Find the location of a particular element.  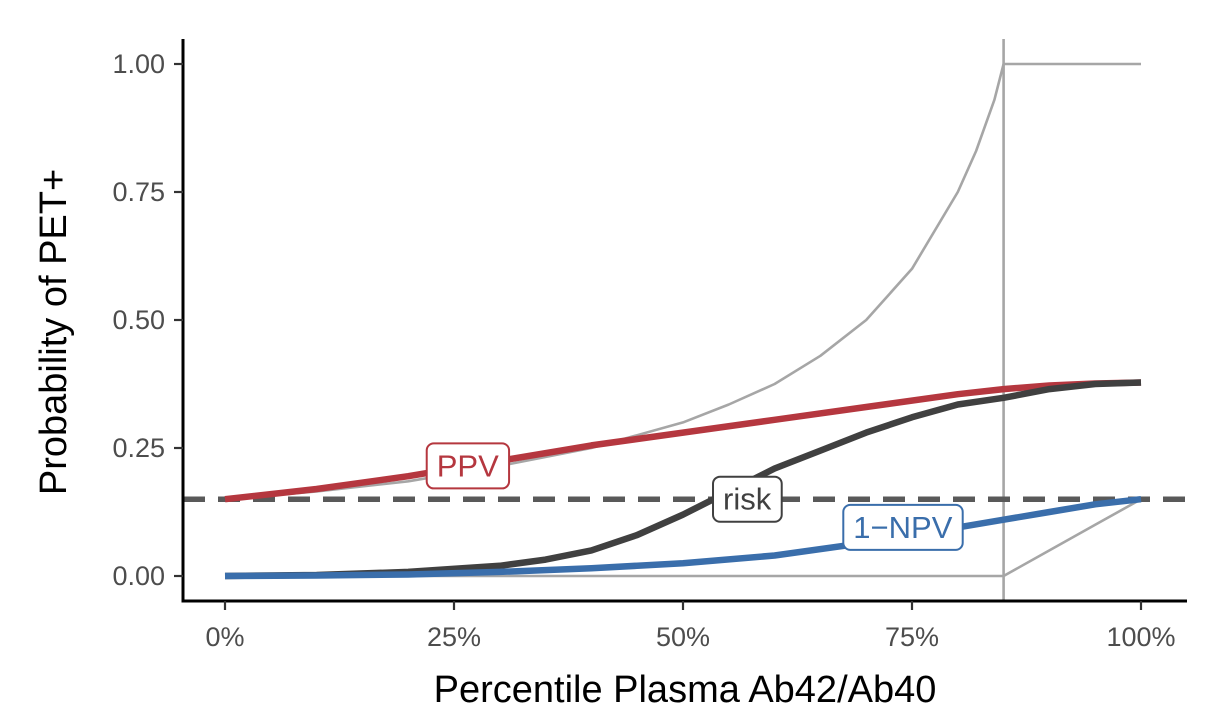

label-text-npv: 1−NPV is located at coordinates (902, 527).